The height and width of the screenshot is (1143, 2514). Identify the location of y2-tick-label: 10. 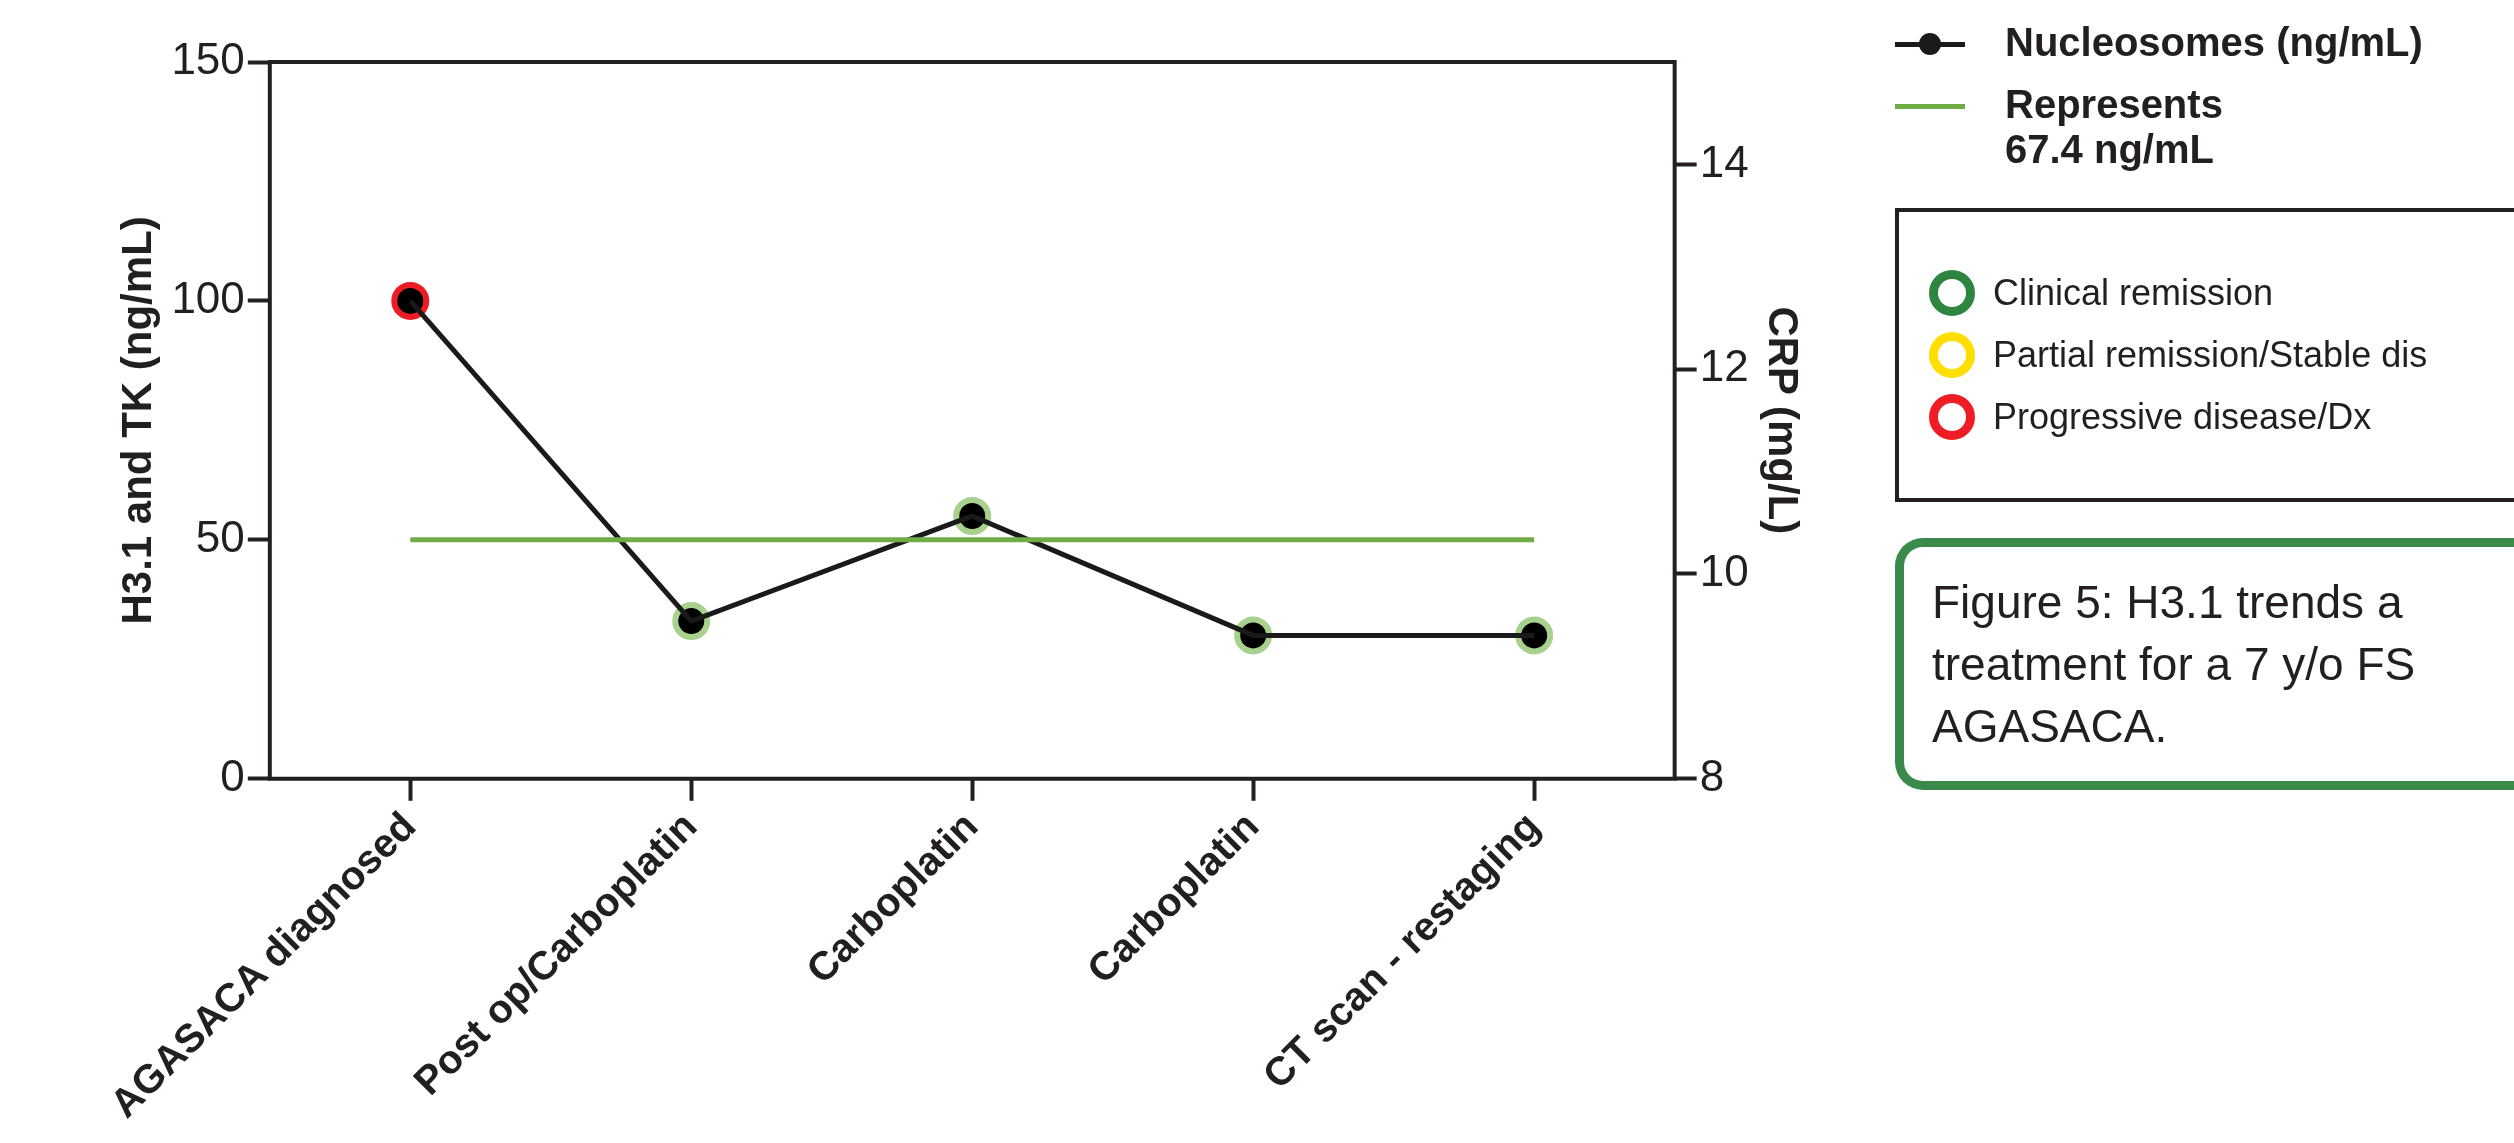
(1724, 571).